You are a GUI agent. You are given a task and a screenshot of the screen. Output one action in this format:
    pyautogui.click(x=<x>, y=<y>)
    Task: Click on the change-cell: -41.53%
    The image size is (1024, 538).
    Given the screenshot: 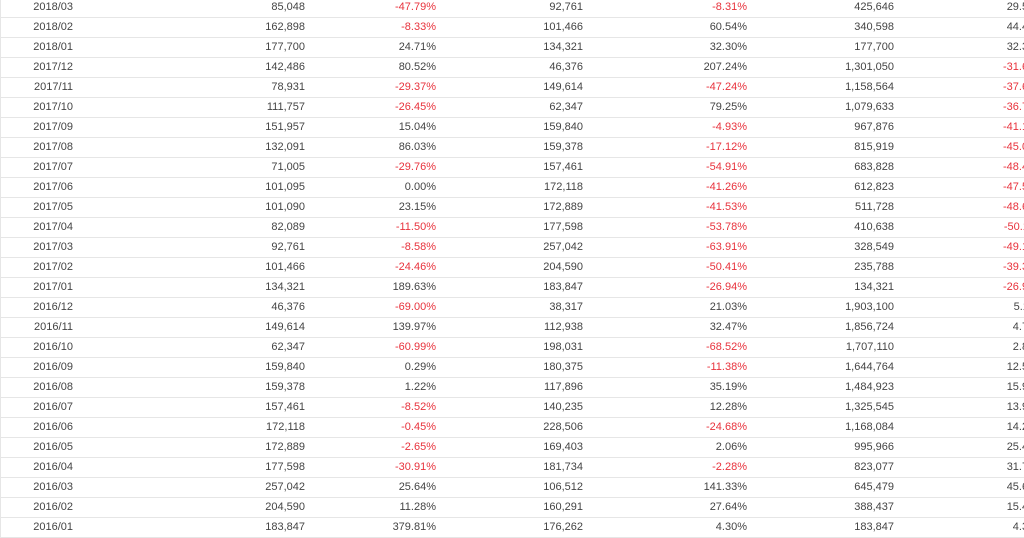 What is the action you would take?
    pyautogui.click(x=665, y=208)
    